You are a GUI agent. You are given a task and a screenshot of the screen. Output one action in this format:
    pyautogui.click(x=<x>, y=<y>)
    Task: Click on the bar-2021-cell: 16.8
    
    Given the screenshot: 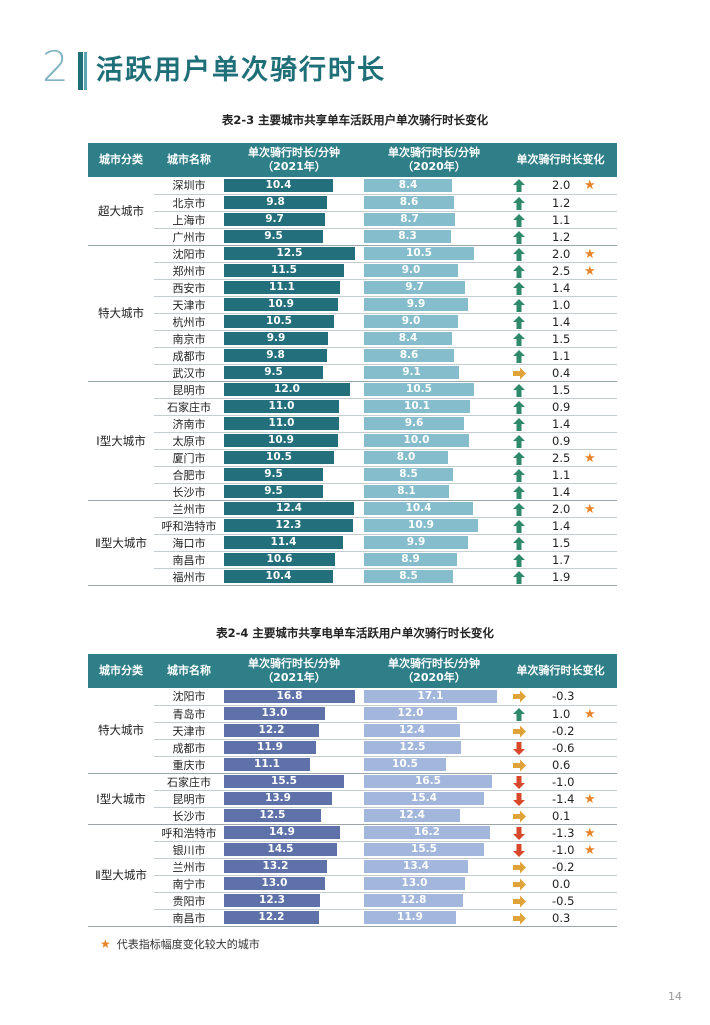 What is the action you would take?
    pyautogui.click(x=294, y=697)
    